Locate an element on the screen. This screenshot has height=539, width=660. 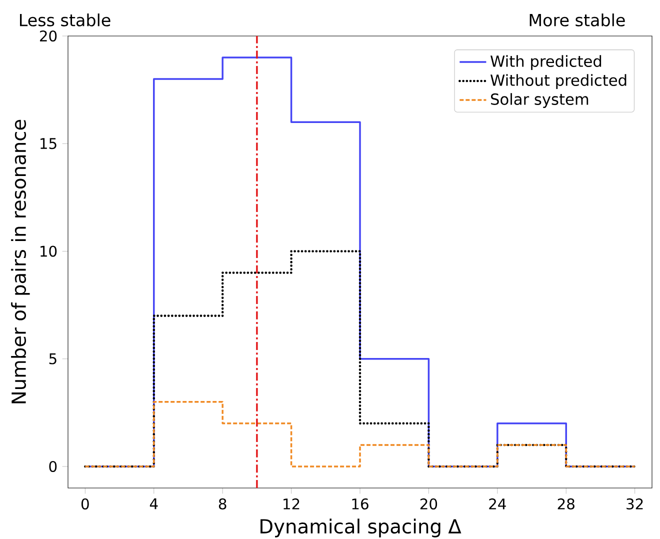
legend-label: Solar system is located at coordinates (539, 100).